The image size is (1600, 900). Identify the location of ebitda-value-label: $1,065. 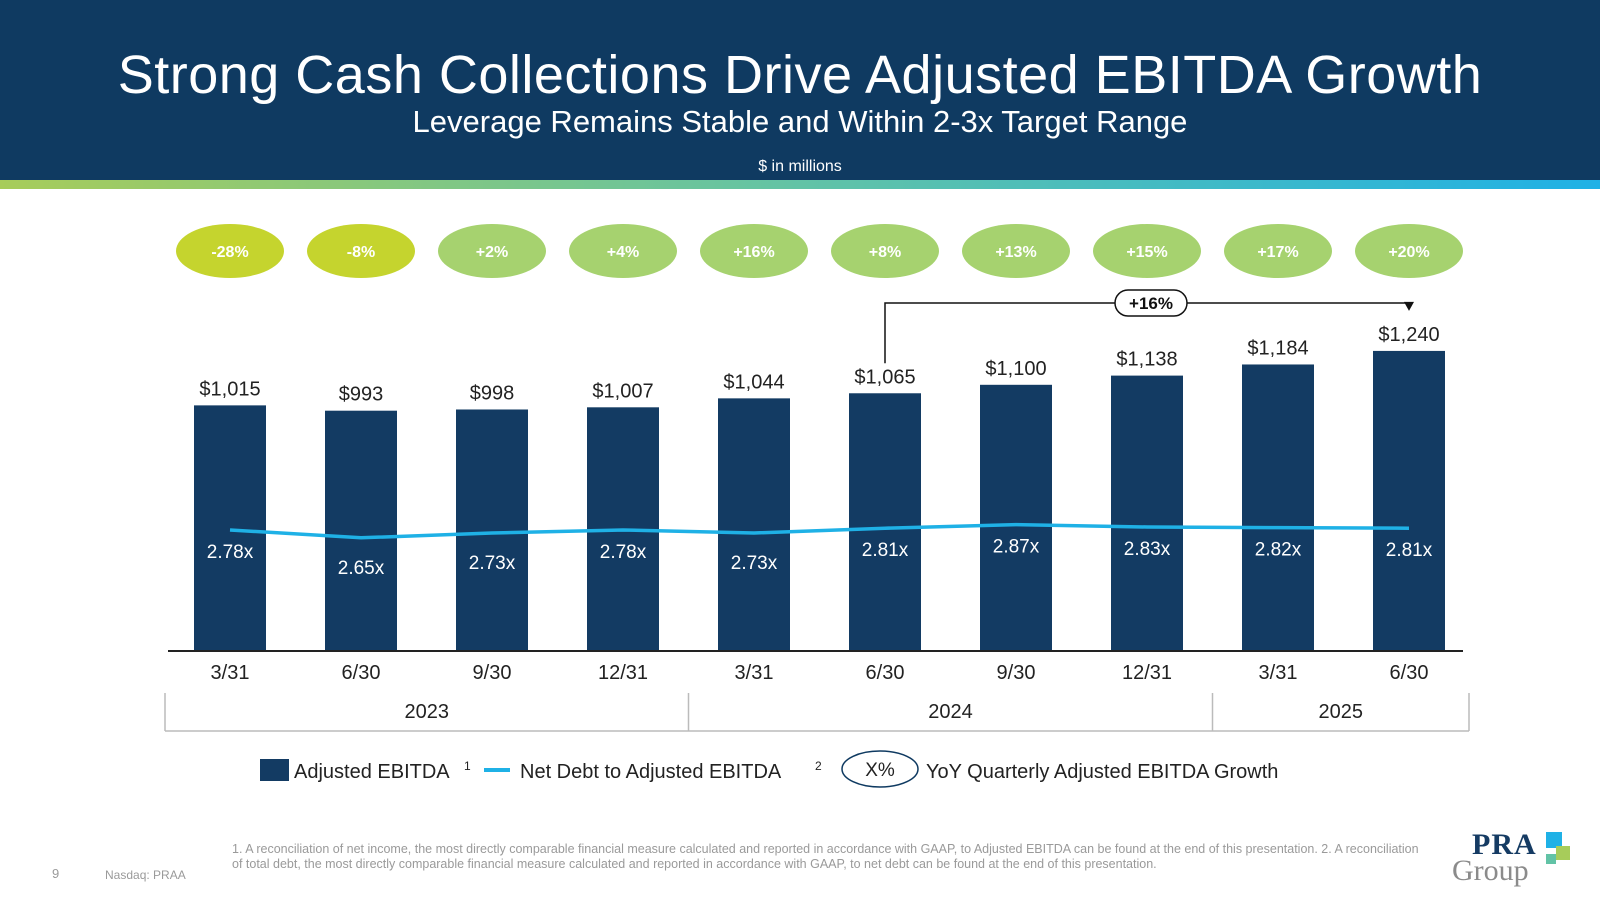
(884, 377).